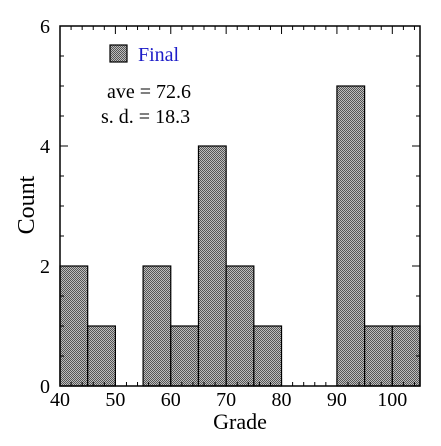  What do you see at coordinates (149, 92) in the screenshot?
I see `stat-average: ave = 72.6` at bounding box center [149, 92].